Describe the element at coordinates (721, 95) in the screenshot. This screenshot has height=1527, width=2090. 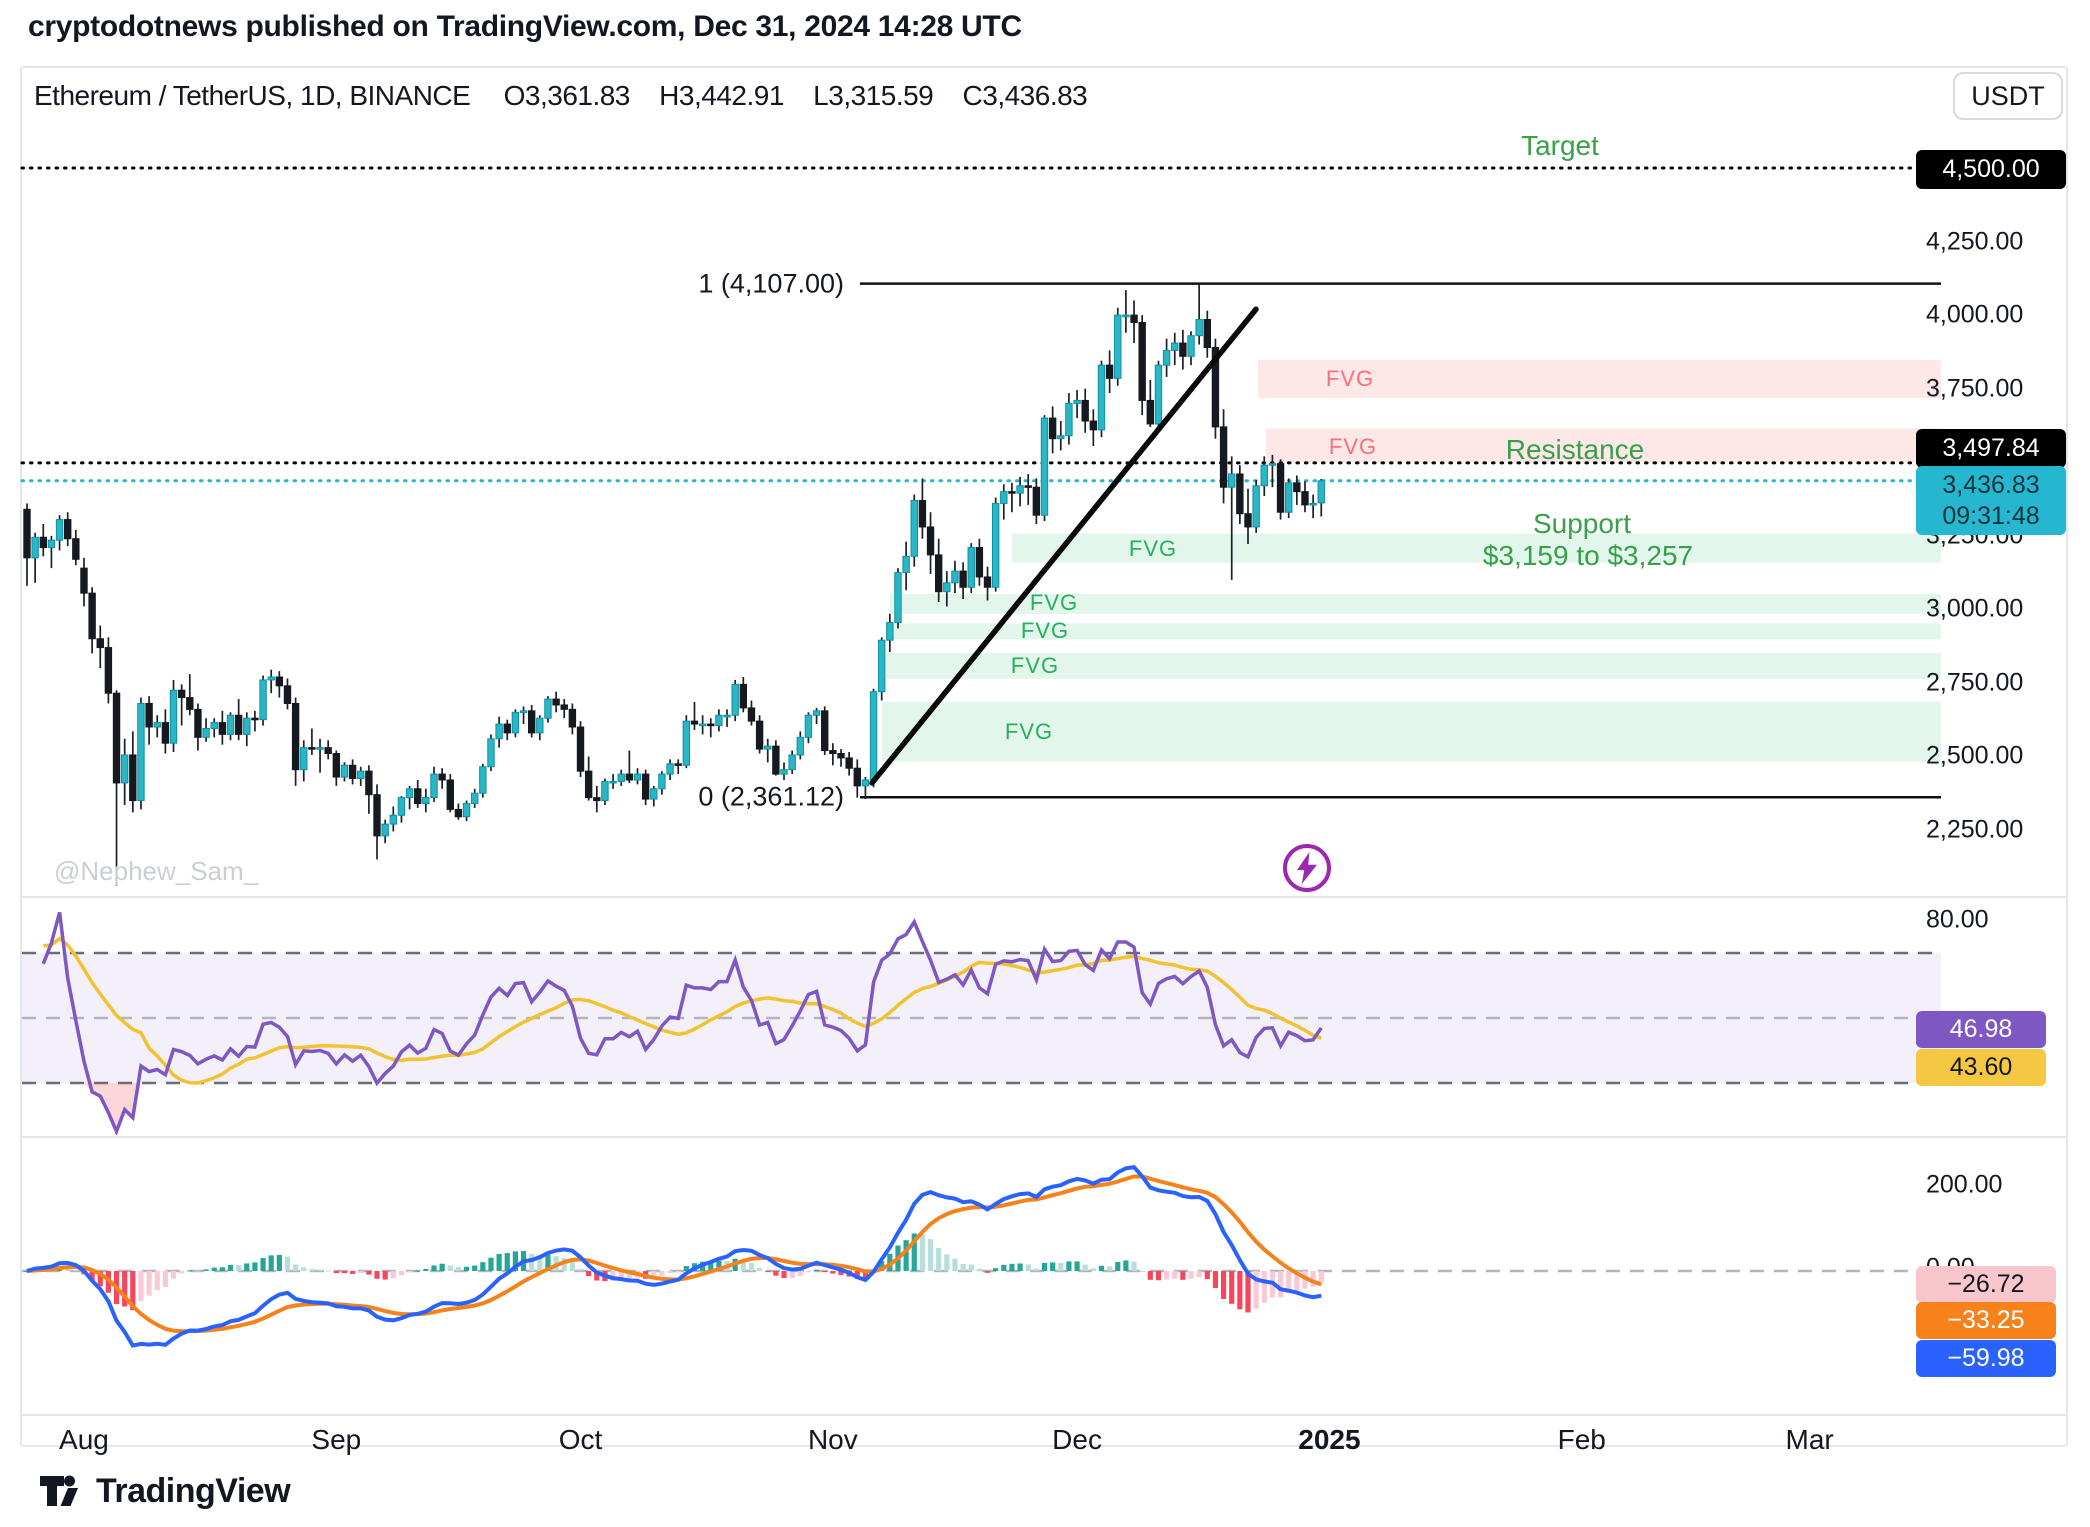
I see `high-value: H3,442.91` at that location.